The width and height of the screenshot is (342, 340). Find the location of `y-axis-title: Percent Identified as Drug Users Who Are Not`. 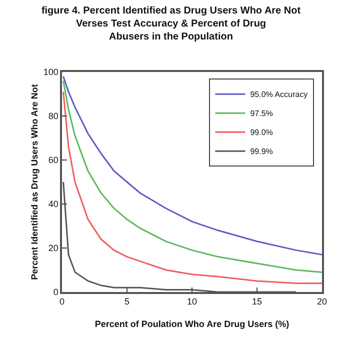

y-axis-title: Percent Identified as Drug Users Who Are Not is located at coordinates (34, 182).